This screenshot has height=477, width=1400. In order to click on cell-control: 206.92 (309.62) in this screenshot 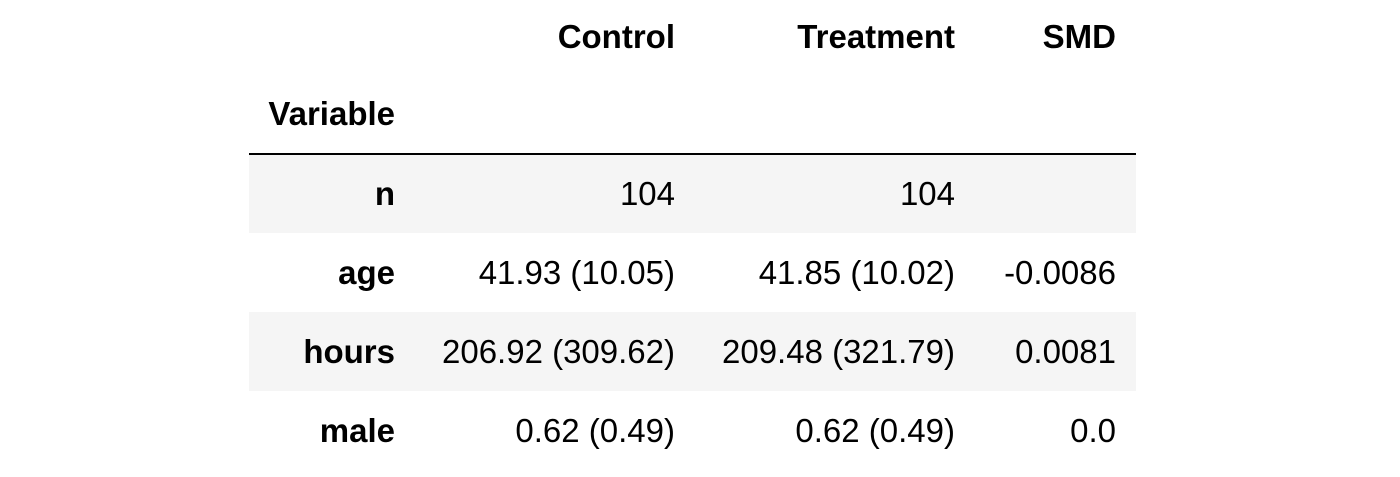, I will do `click(555, 351)`.